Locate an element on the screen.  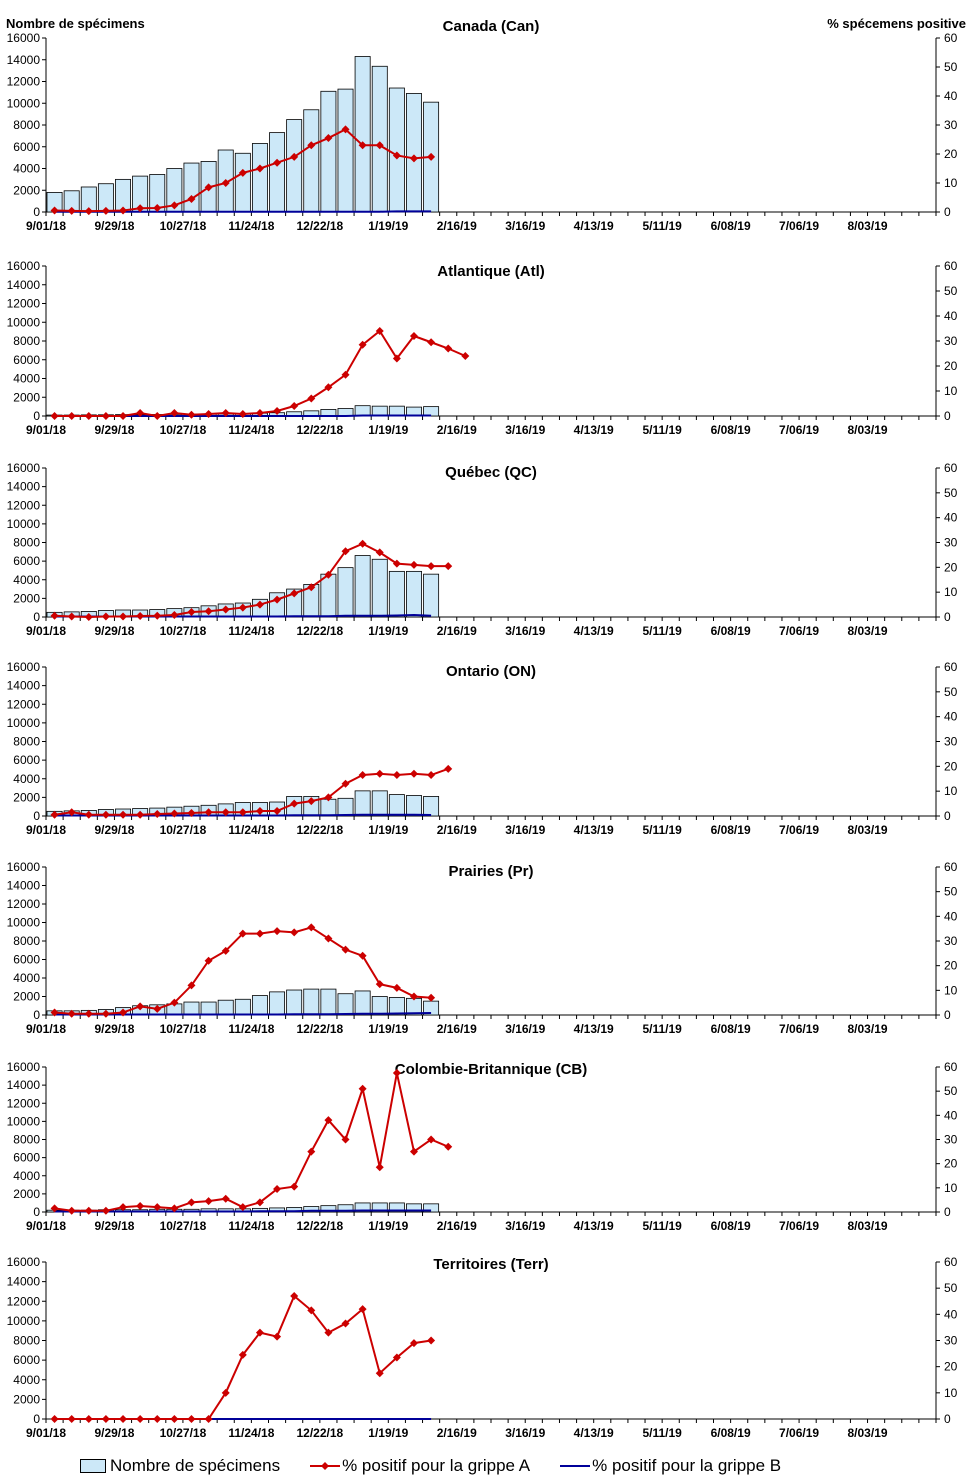
line-flu-a is located at coordinates (251, 1142).